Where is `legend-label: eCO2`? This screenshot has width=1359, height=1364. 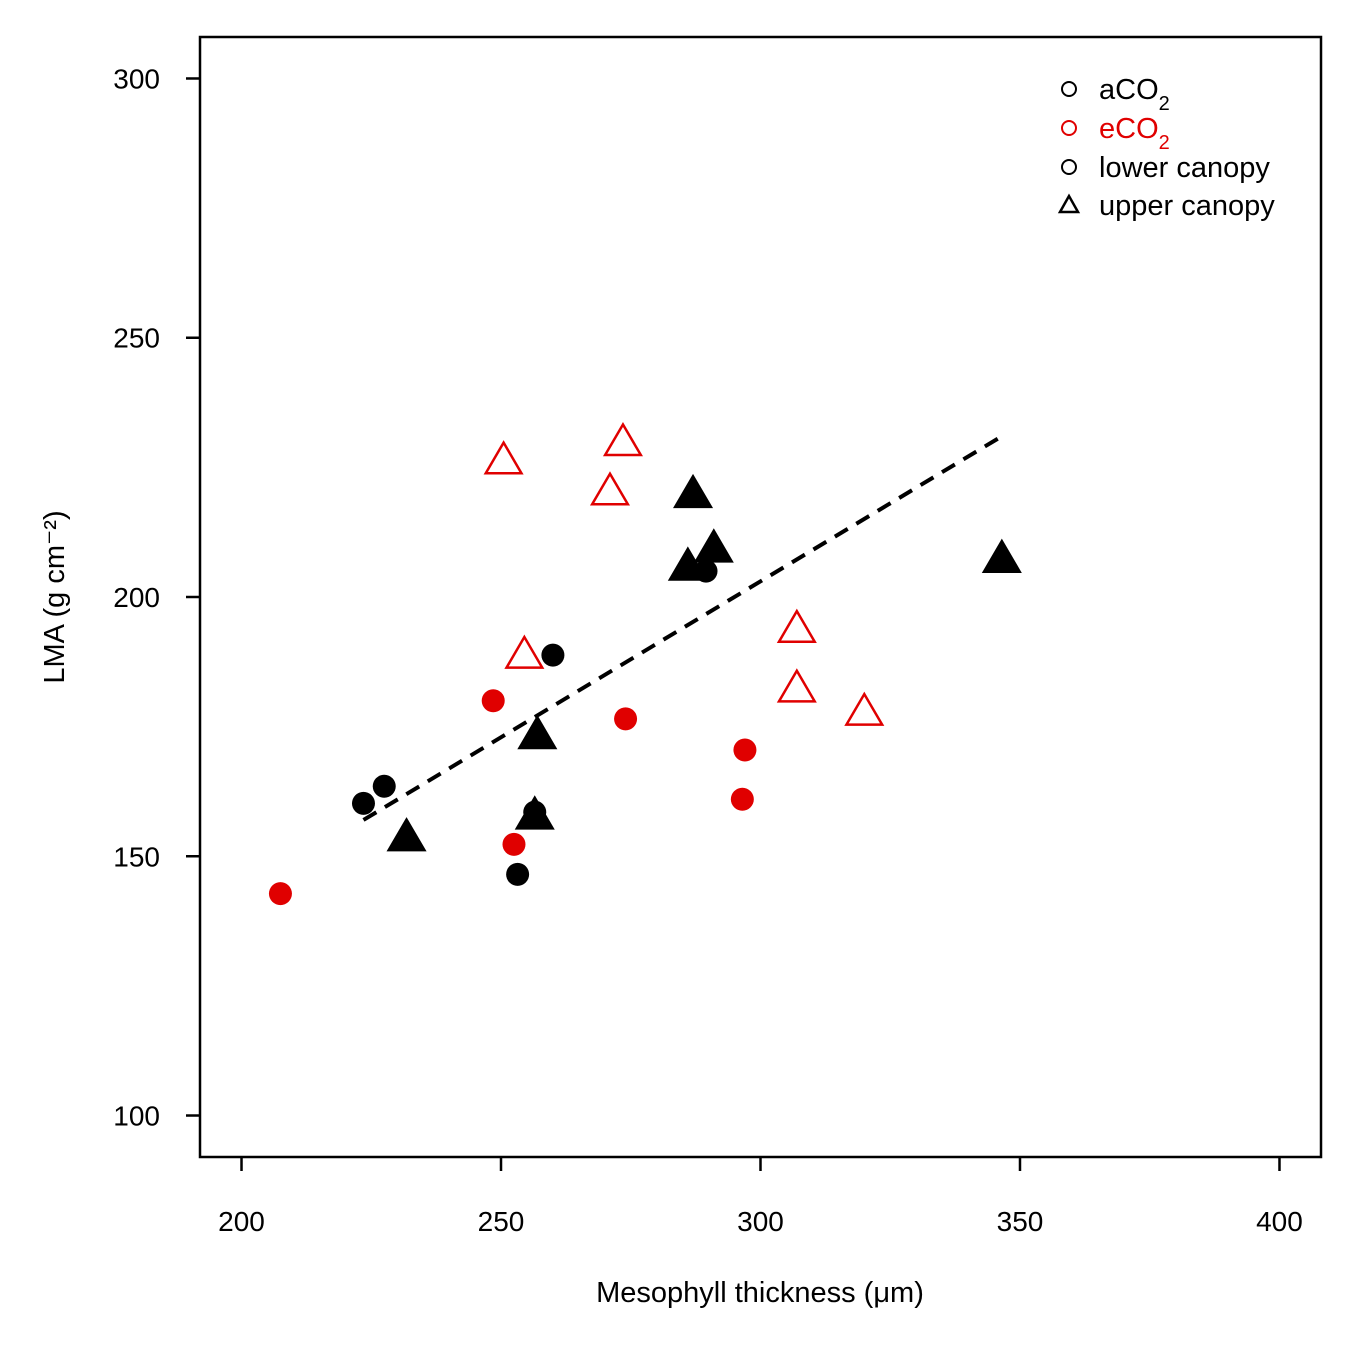
legend-label: eCO2 is located at coordinates (1134, 133).